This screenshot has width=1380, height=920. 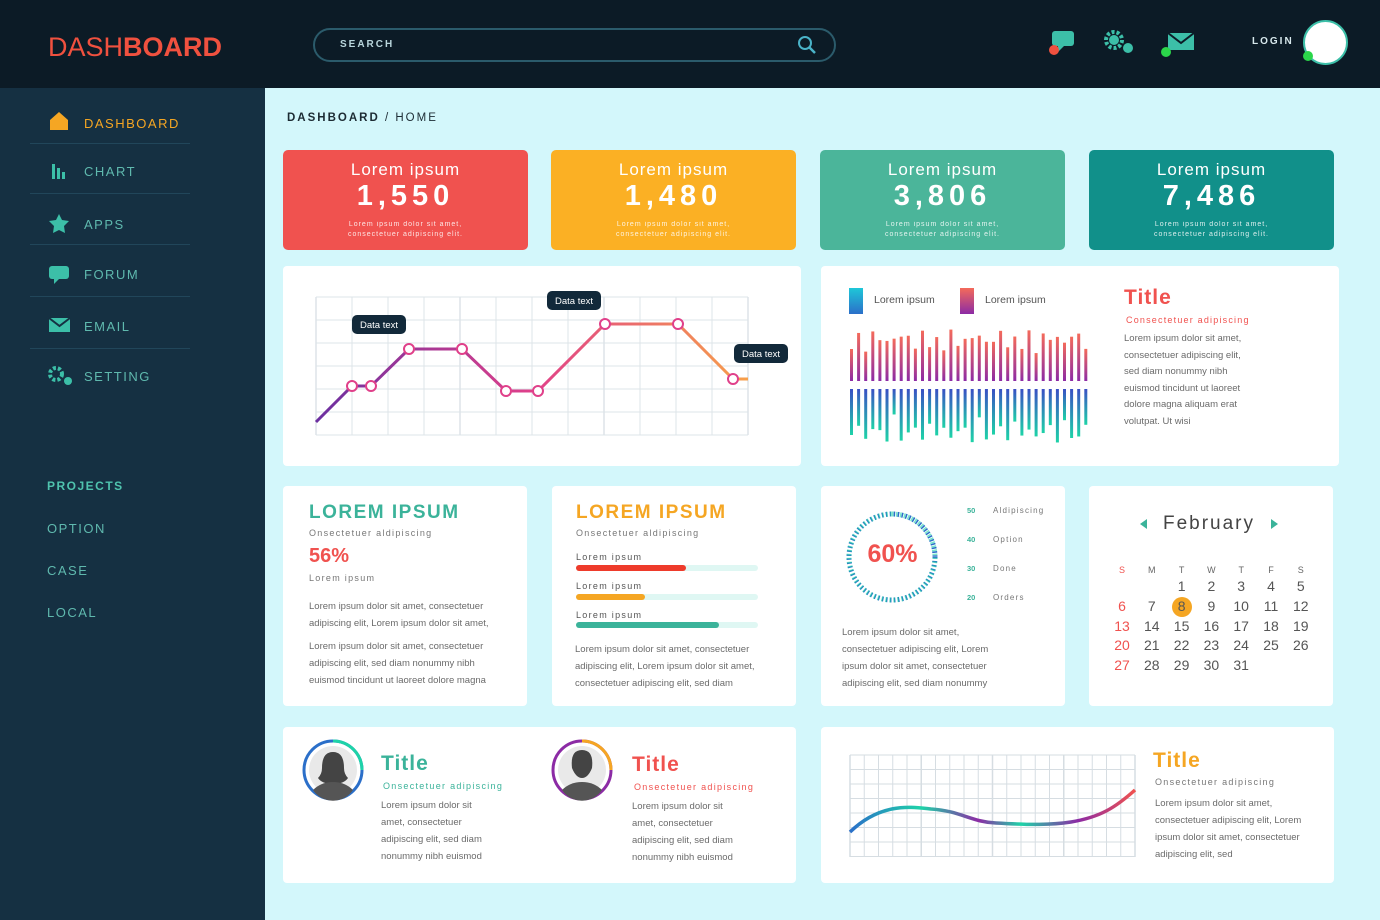 What do you see at coordinates (1271, 625) in the screenshot?
I see `calendar-day: 18` at bounding box center [1271, 625].